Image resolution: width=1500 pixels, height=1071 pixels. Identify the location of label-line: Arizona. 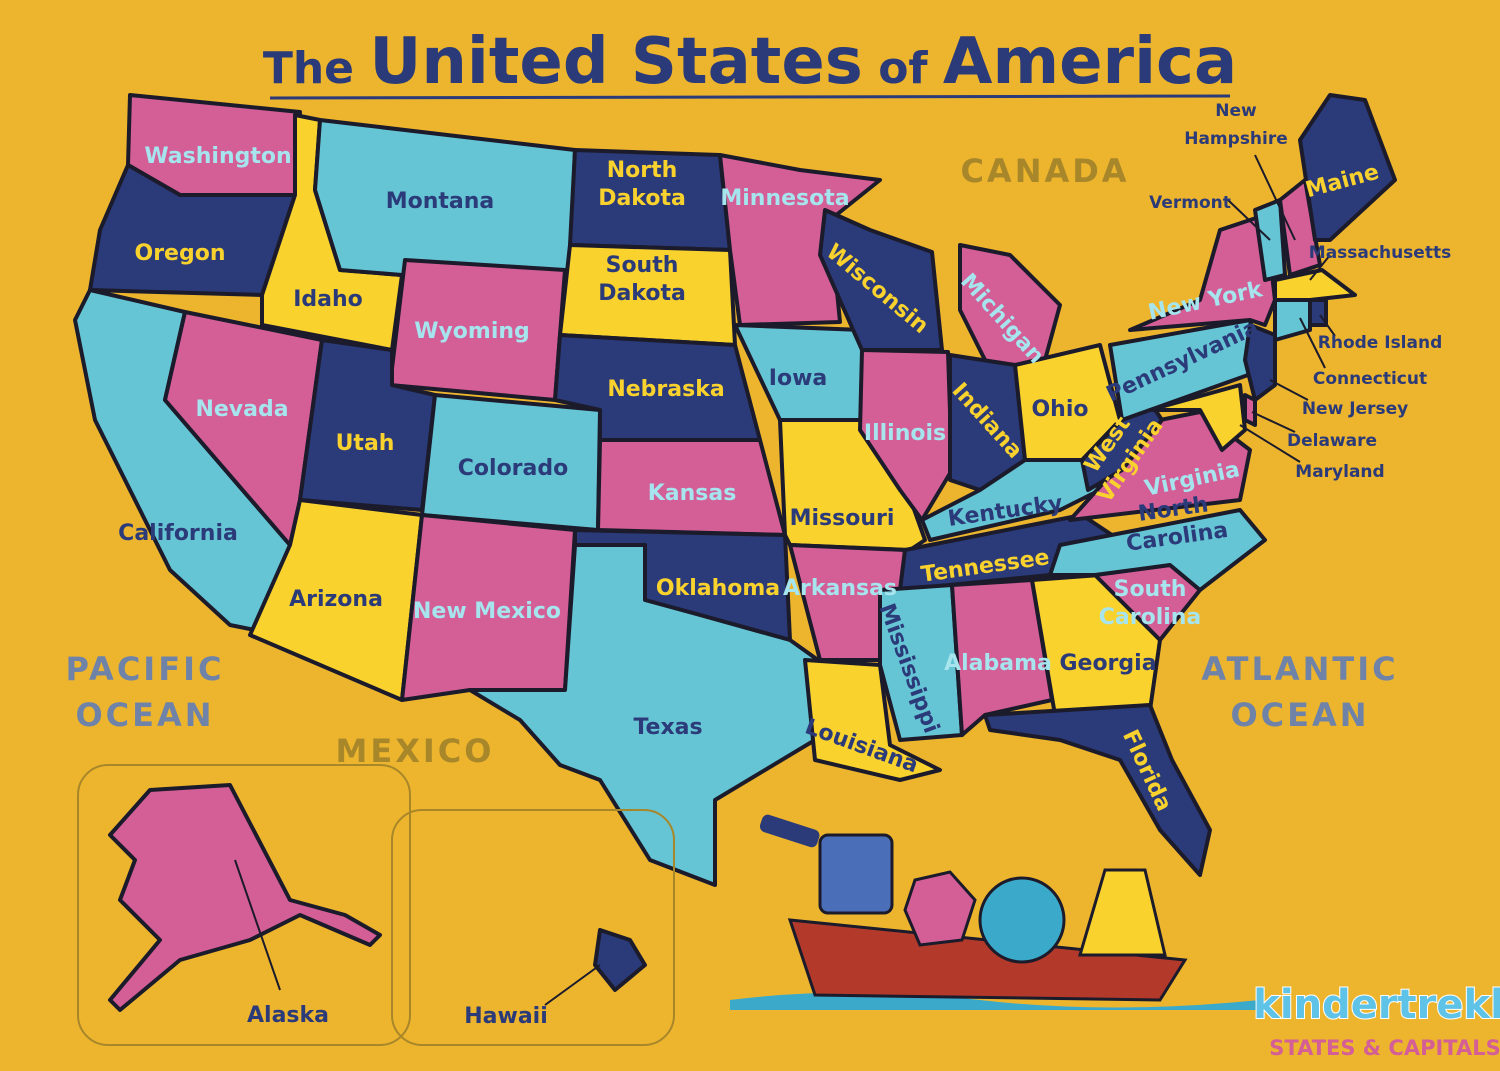
(336, 599).